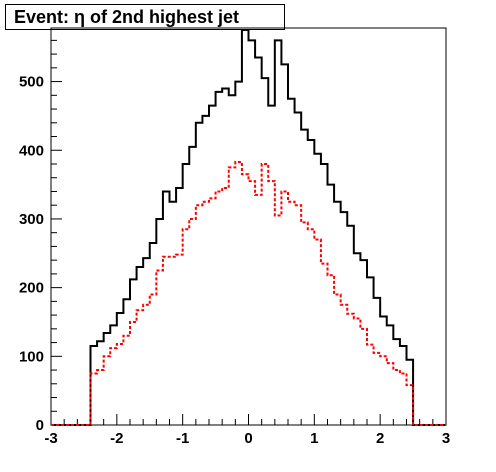 Image resolution: width=496 pixels, height=472 pixels. I want to click on x-tick-label: 0, so click(248, 438).